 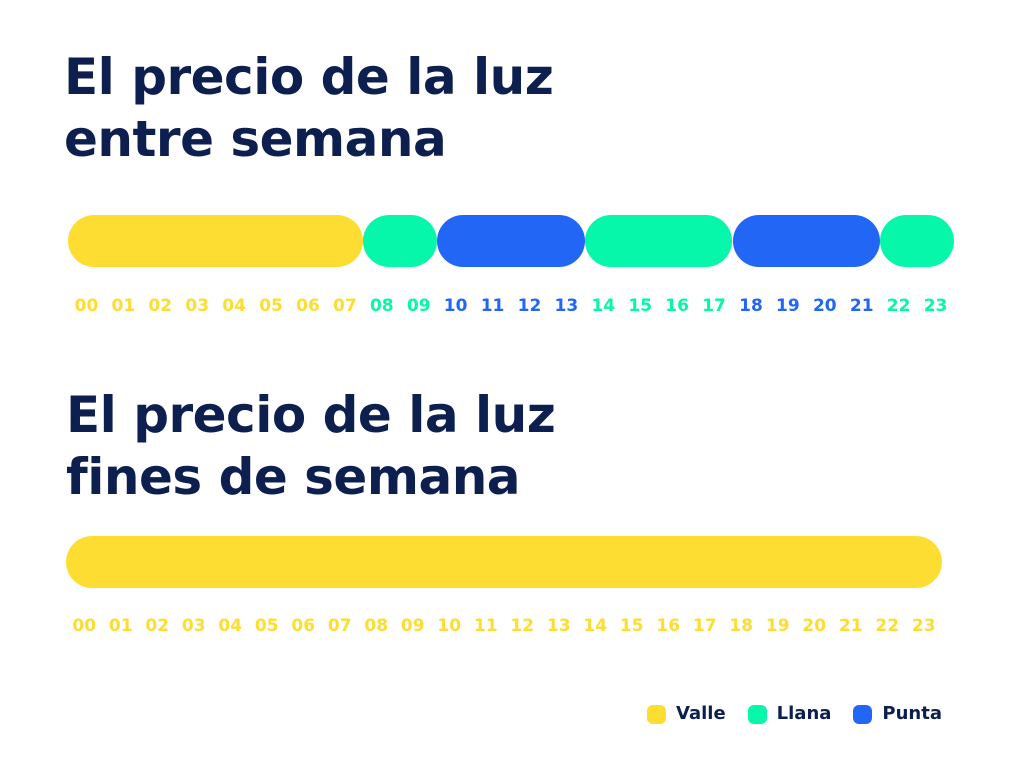 What do you see at coordinates (255, 139) in the screenshot?
I see `chart-title-weekday-line-2: entre semana` at bounding box center [255, 139].